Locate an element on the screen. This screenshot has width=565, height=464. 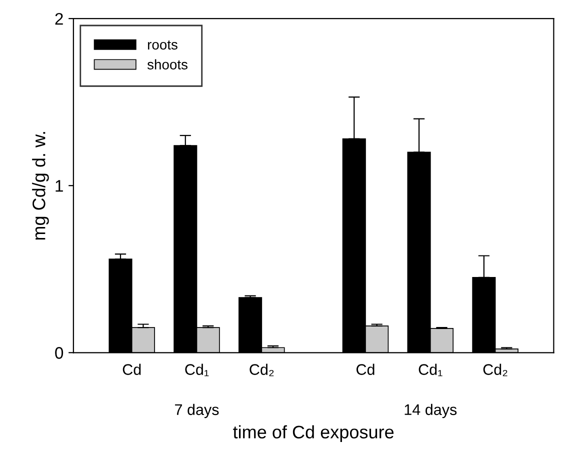
text: 7 days is located at coordinates (197, 411).